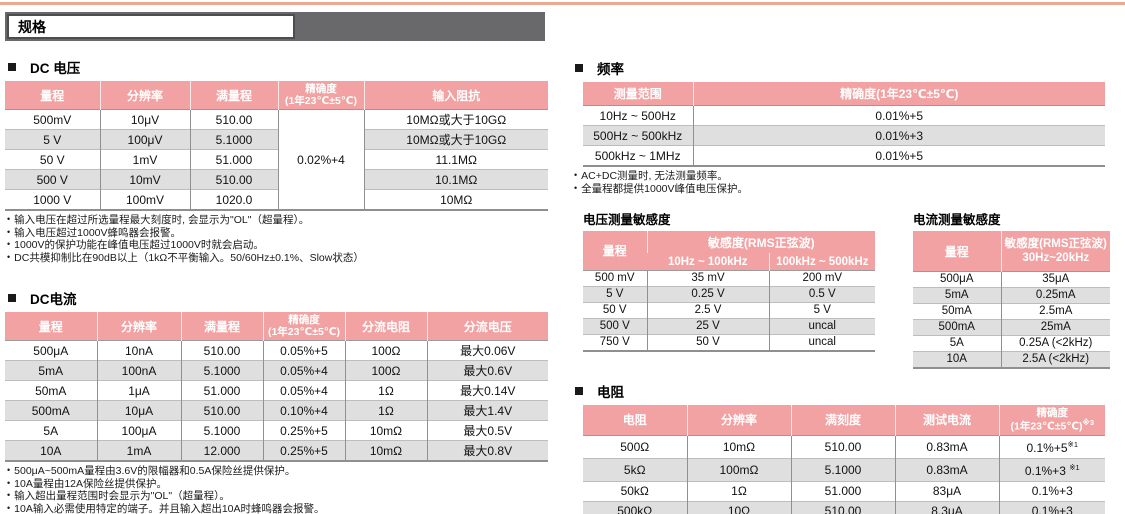 The width and height of the screenshot is (1125, 514). I want to click on table-cell: 51.000, so click(233, 159).